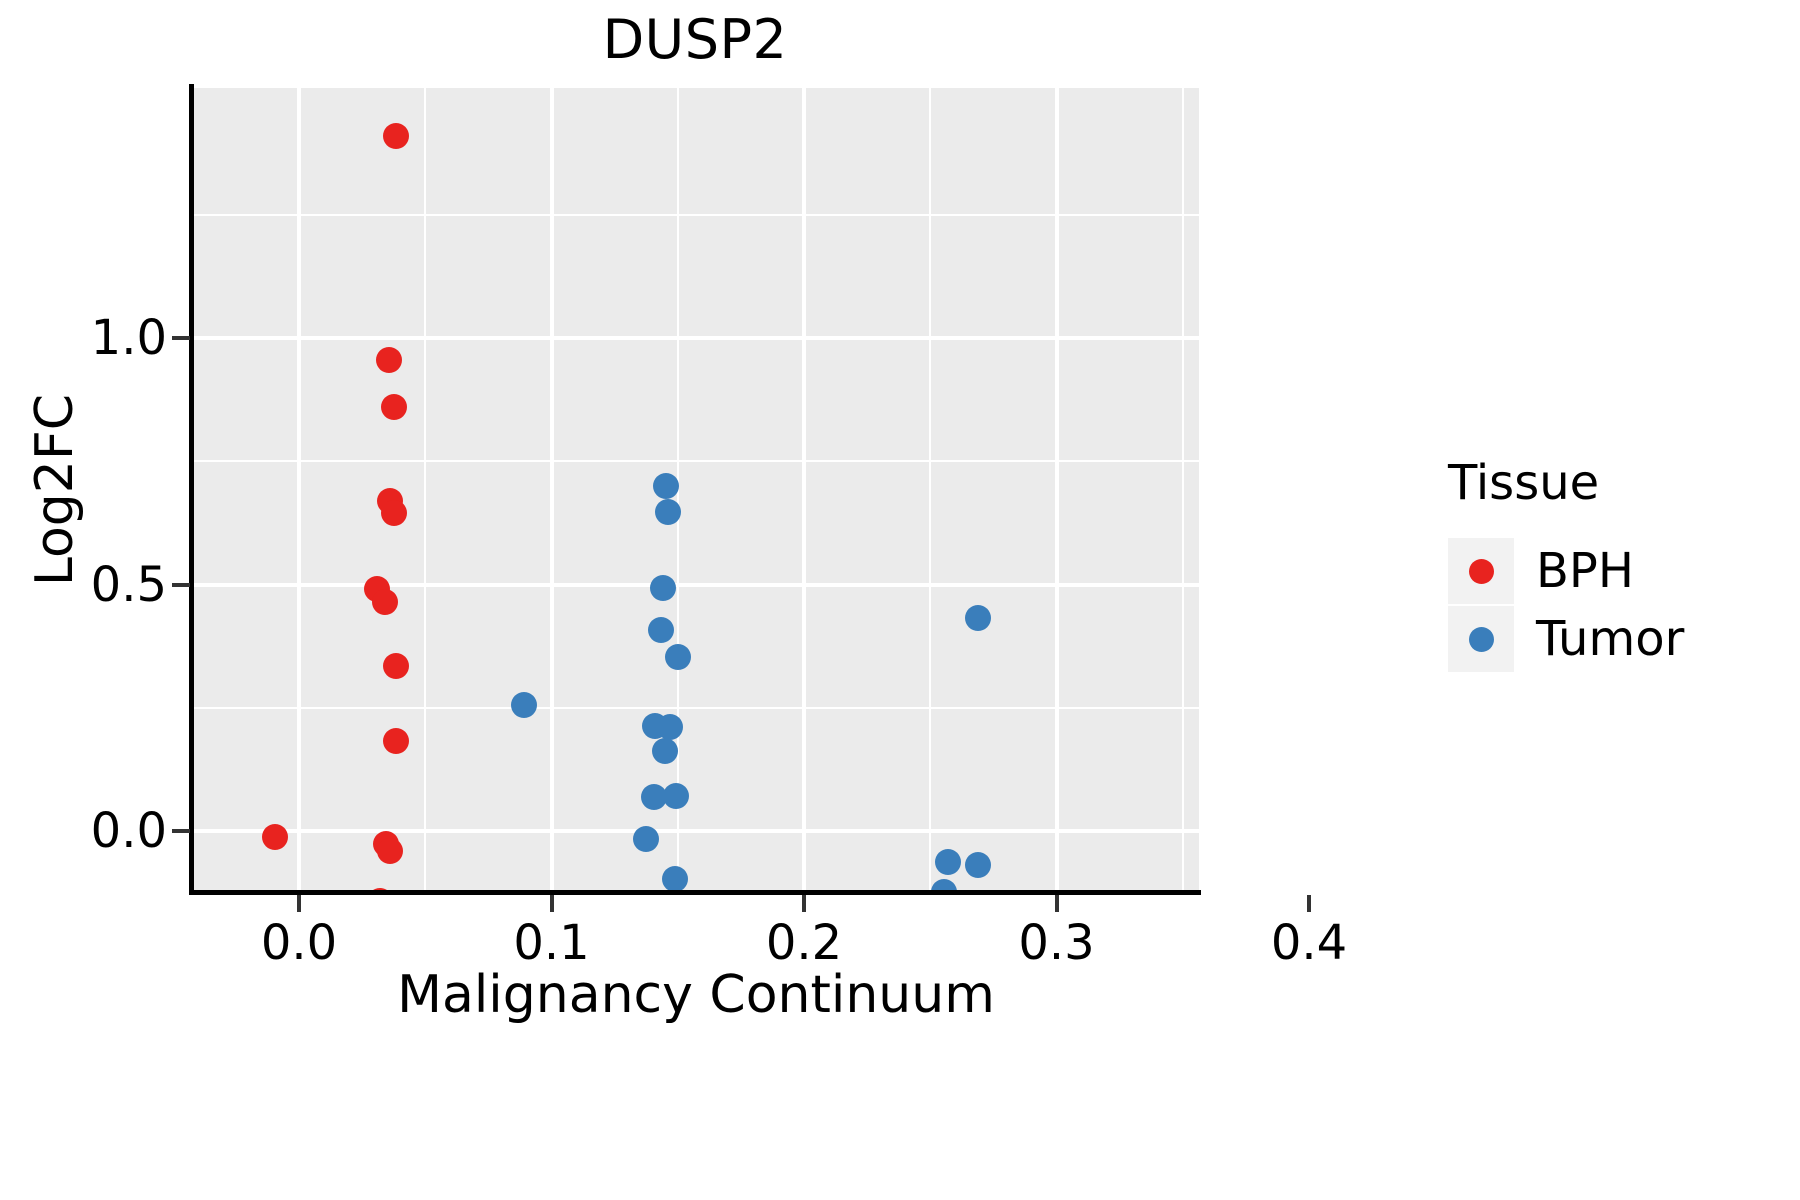  What do you see at coordinates (1610, 639) in the screenshot?
I see `legend-item-label: Tumor` at bounding box center [1610, 639].